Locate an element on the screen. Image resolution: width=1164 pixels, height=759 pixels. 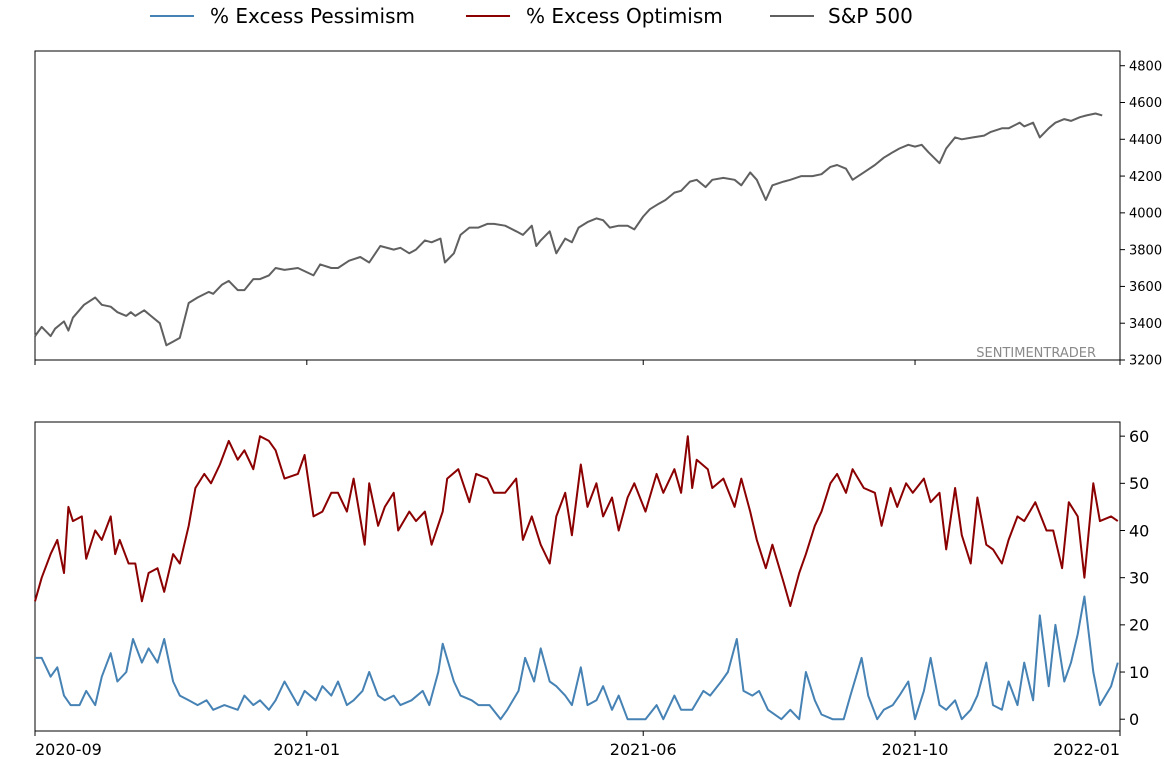
y-tick-label: 4600 is located at coordinates (1145, 103).